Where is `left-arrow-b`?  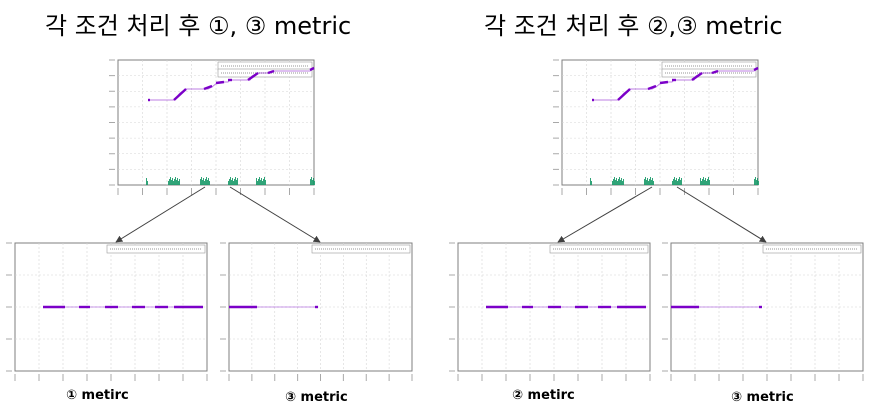 left-arrow-b is located at coordinates (275, 214).